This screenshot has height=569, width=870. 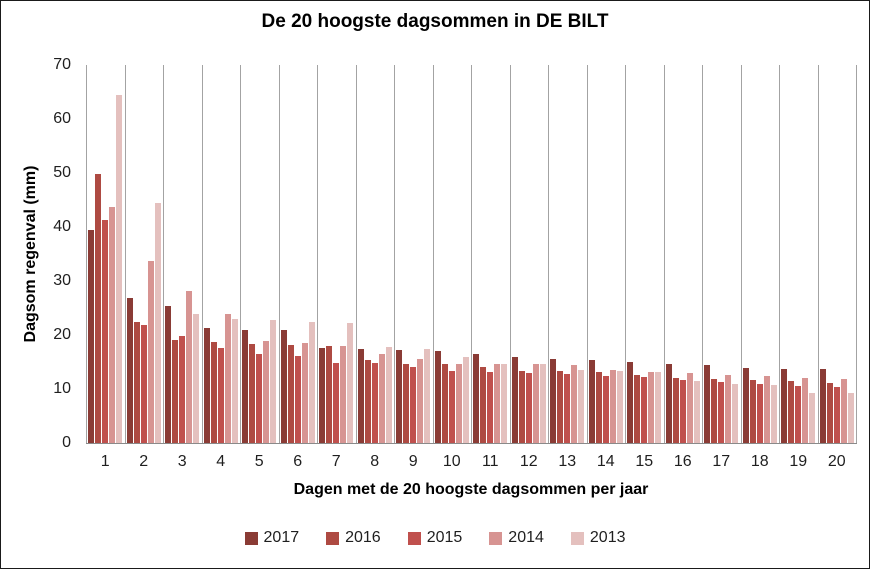 What do you see at coordinates (798, 461) in the screenshot?
I see `x-tick-label-19: 19` at bounding box center [798, 461].